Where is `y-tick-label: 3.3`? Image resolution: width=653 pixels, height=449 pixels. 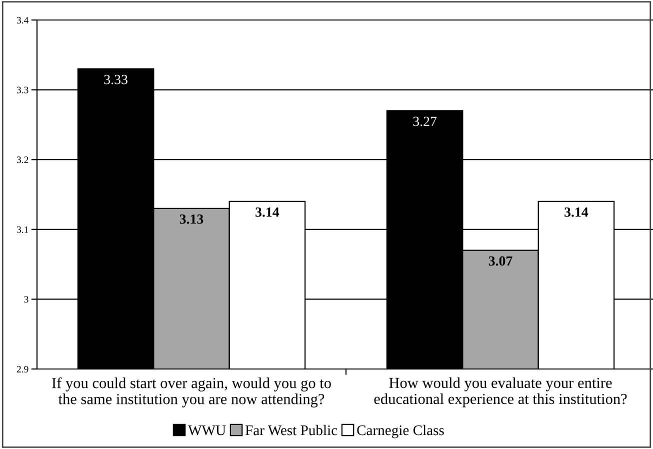
y-tick-label: 3.3 is located at coordinates (22, 90).